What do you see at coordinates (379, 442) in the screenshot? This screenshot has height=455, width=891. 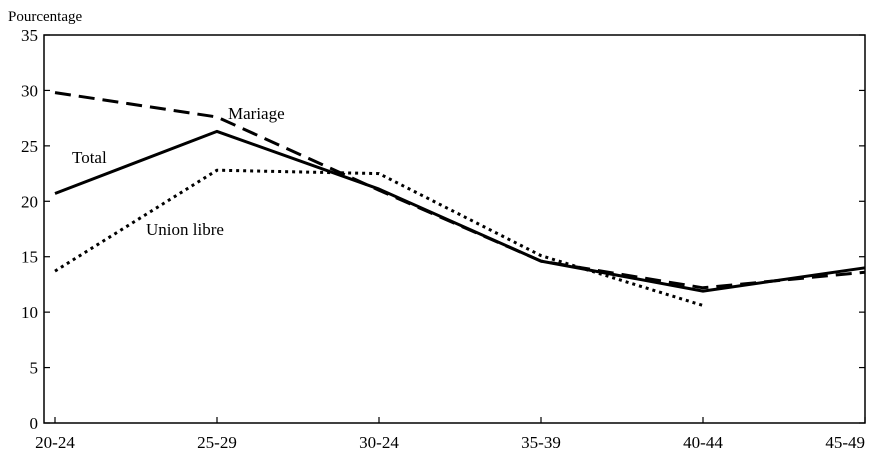 I see `x-tick-label: 30-24` at bounding box center [379, 442].